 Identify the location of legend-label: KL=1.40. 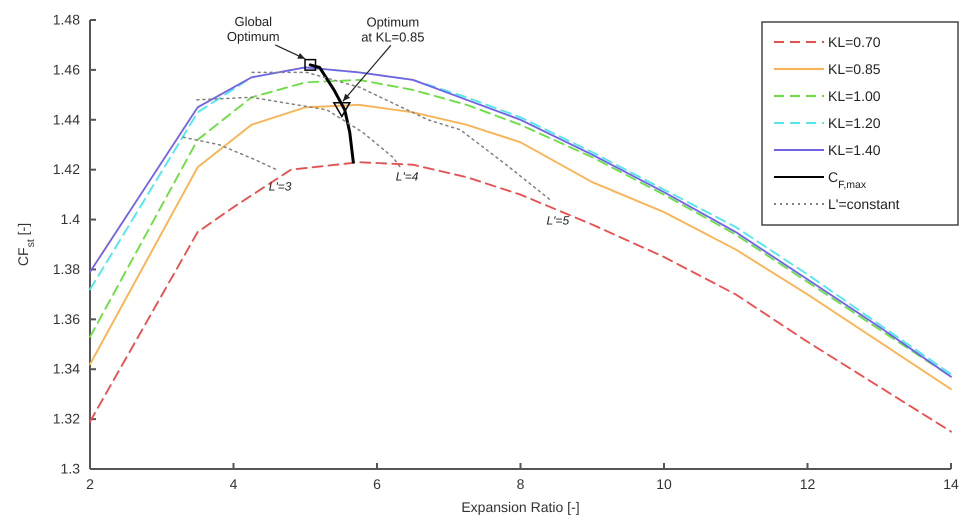
(854, 150).